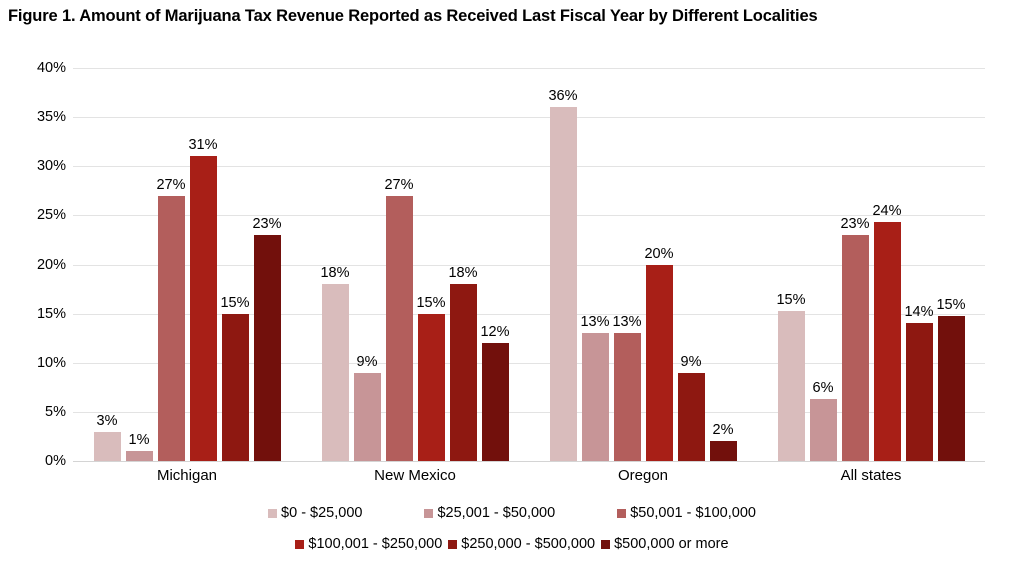  Describe the element at coordinates (496, 513) in the screenshot. I see `legend-label: $25,001 - $50,000` at that location.